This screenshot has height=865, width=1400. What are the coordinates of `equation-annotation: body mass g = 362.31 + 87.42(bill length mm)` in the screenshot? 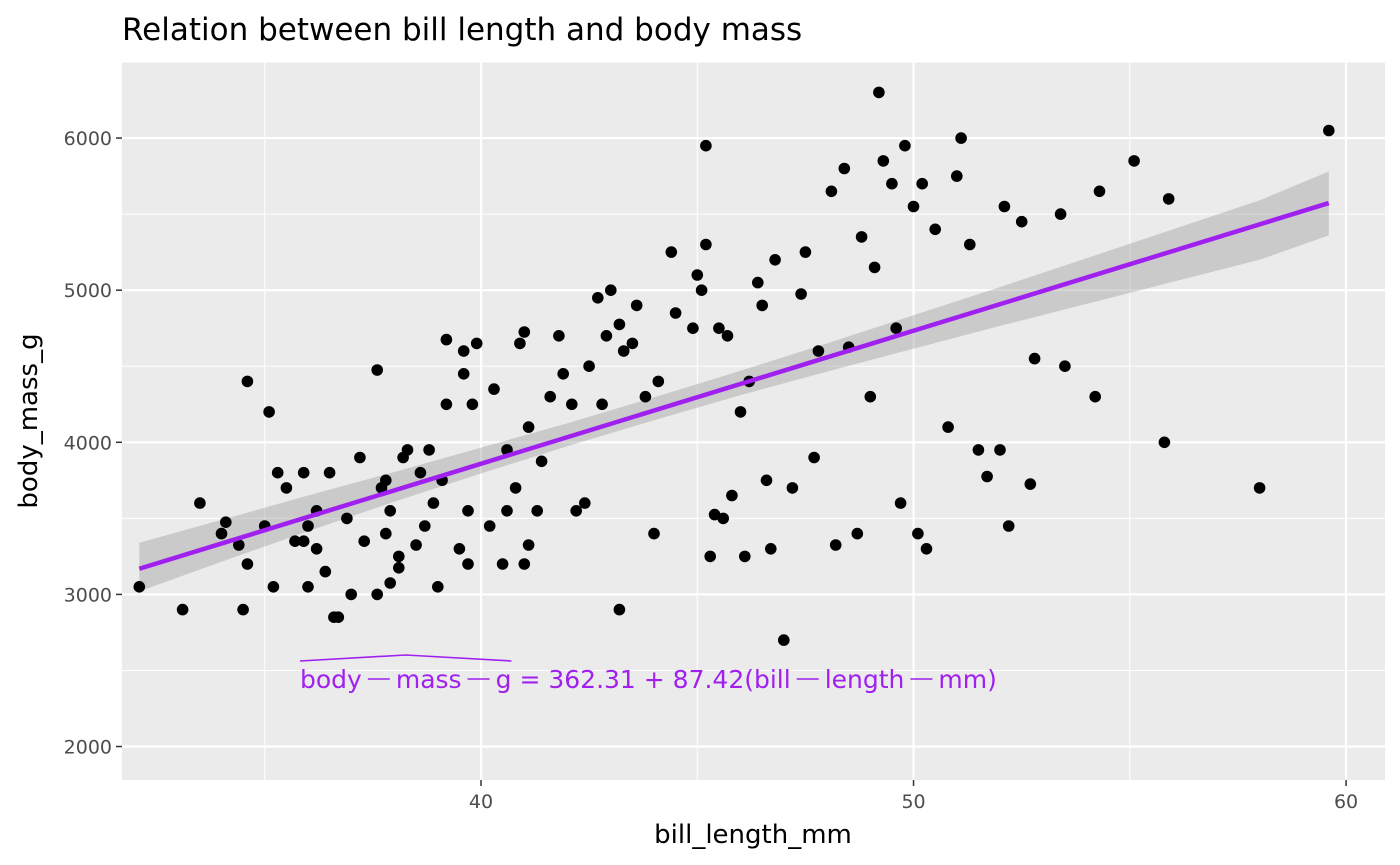 It's located at (648, 674).